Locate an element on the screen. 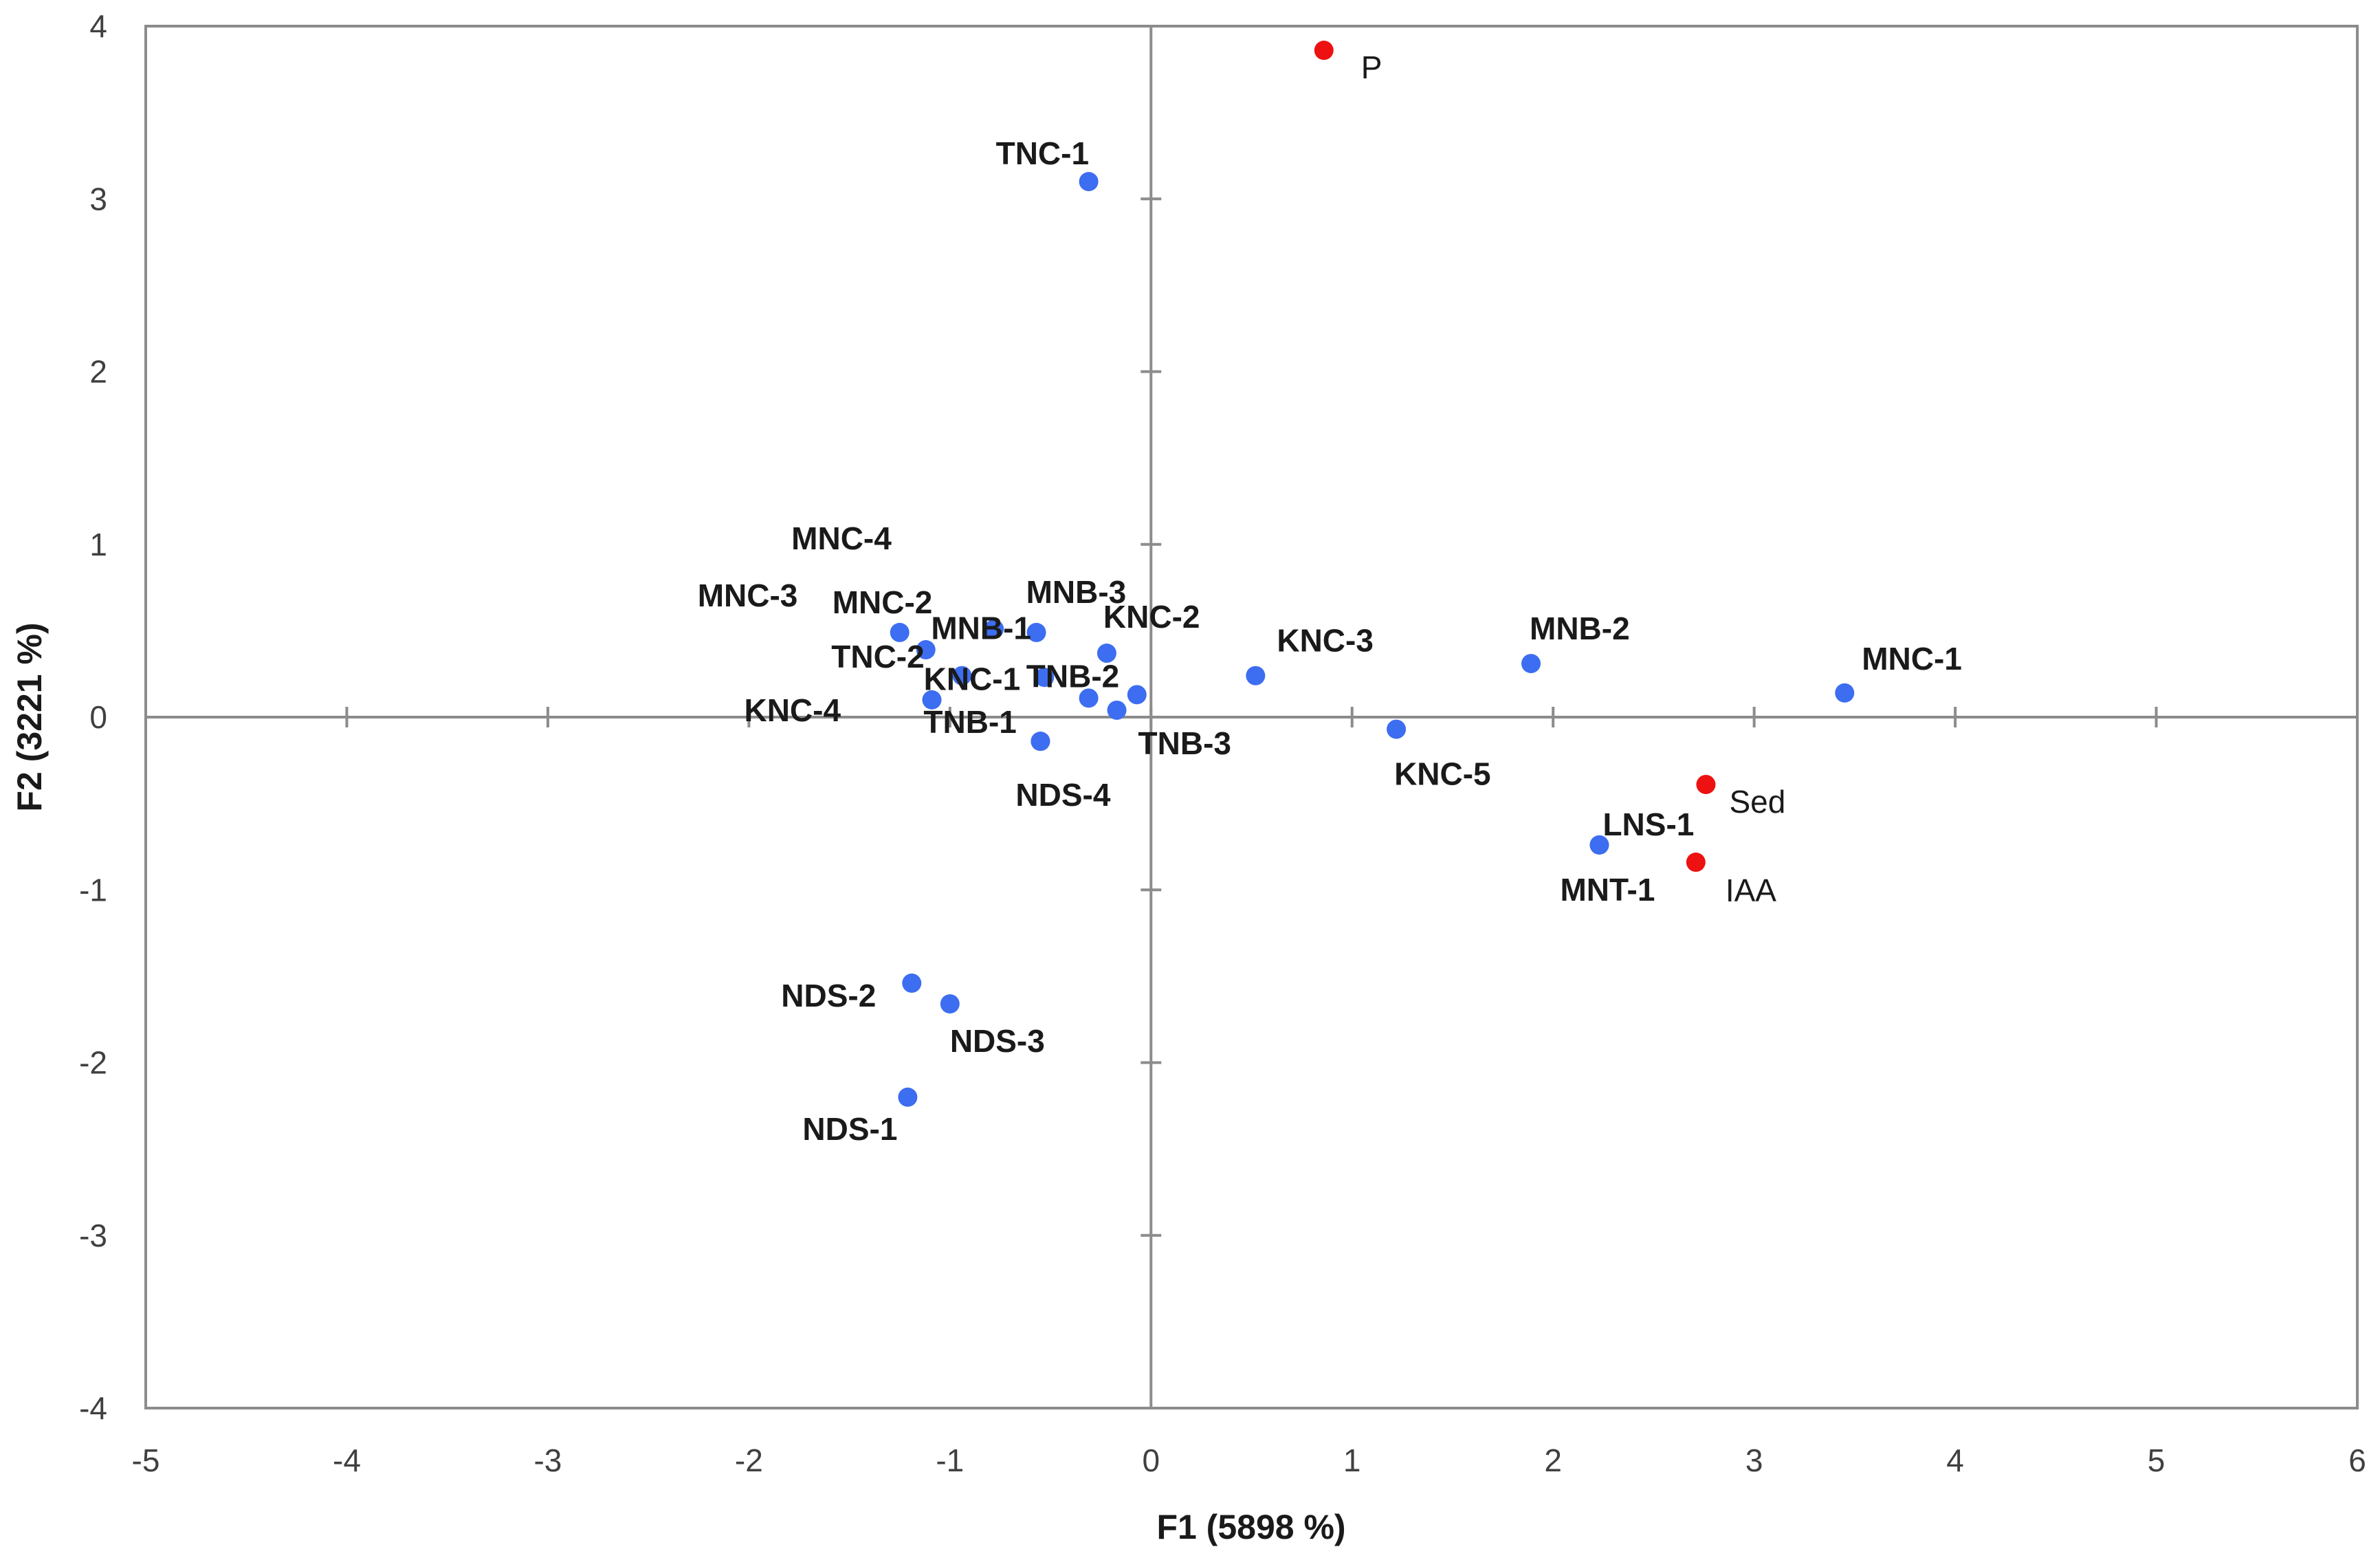  point-label-nds-3: NDS-3 is located at coordinates (997, 1041).